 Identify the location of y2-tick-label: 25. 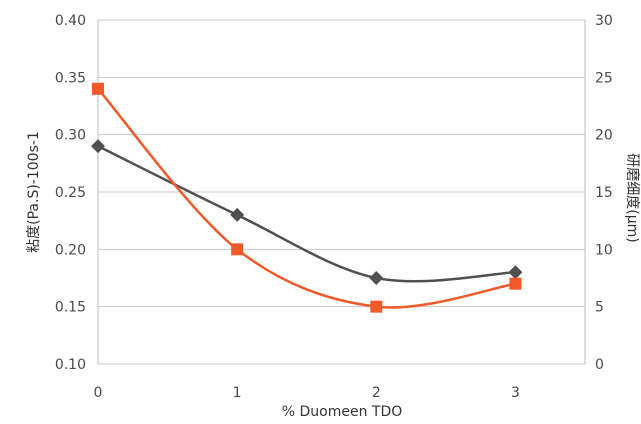
(604, 78).